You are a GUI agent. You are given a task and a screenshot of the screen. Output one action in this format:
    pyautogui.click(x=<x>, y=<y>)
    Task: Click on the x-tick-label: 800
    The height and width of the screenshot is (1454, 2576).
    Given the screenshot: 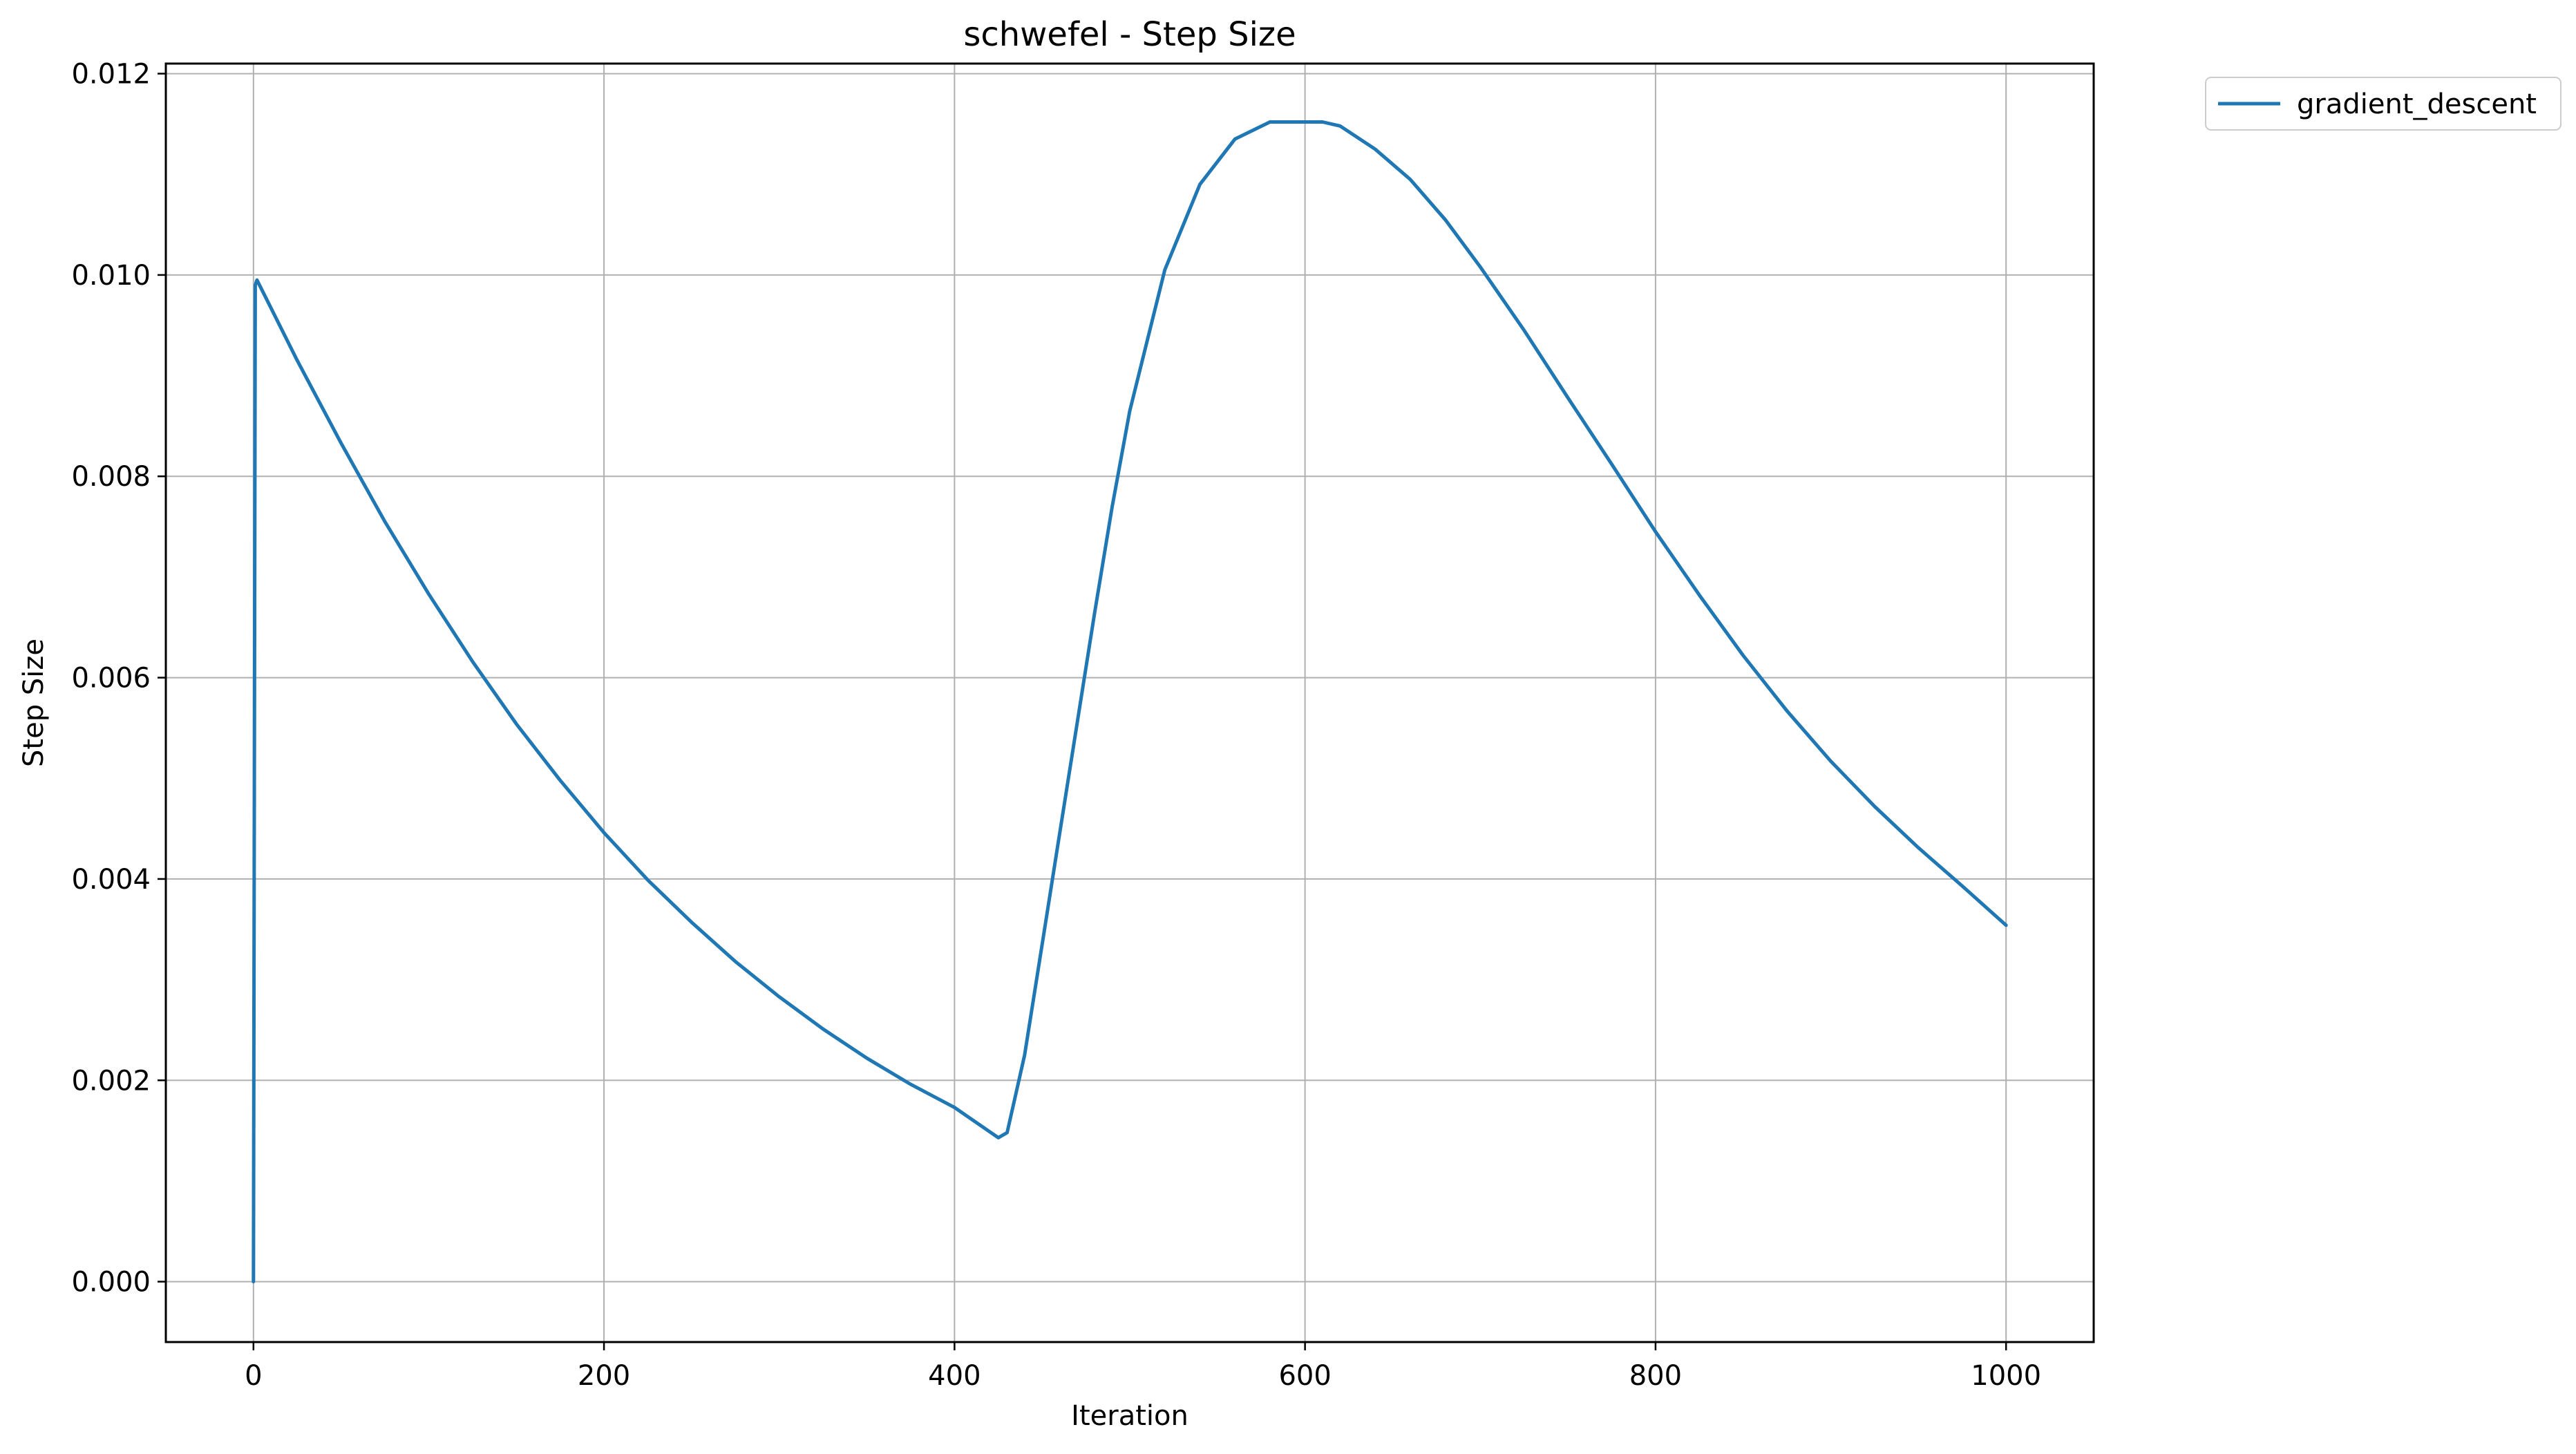 What is the action you would take?
    pyautogui.click(x=1655, y=1376)
    